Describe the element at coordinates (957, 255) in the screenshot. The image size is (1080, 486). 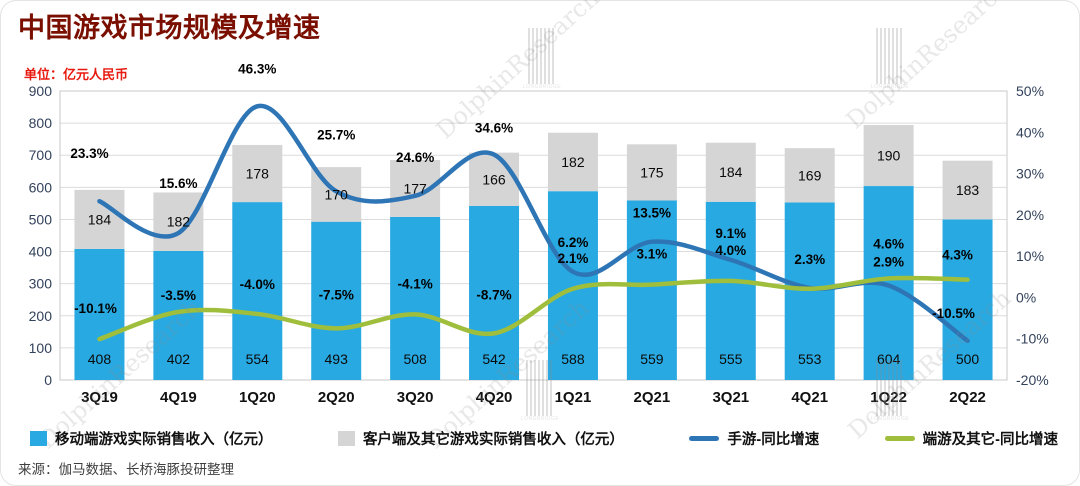
I see `growth-label-client: 4.3%` at that location.